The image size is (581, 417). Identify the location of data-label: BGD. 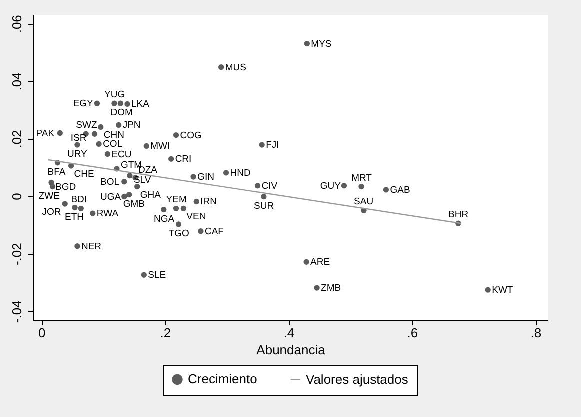
(66, 187).